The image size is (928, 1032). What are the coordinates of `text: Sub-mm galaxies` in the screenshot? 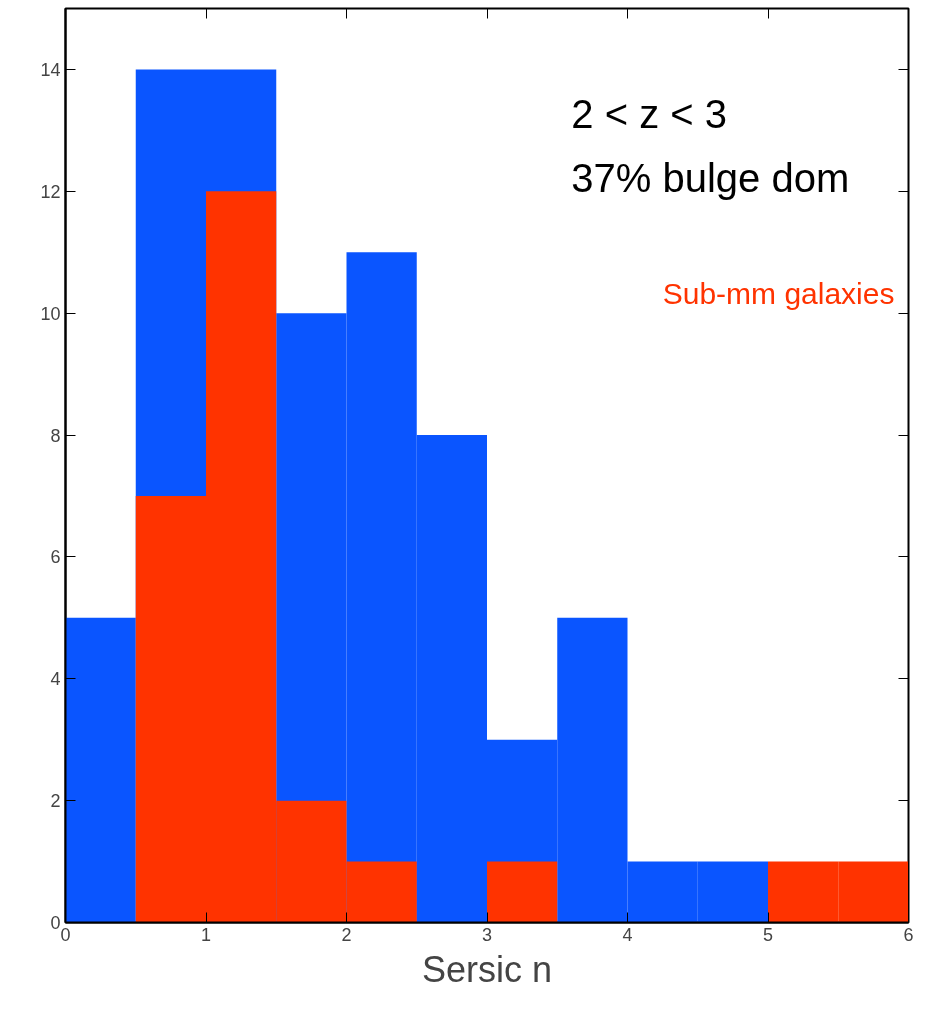 It's located at (778, 294).